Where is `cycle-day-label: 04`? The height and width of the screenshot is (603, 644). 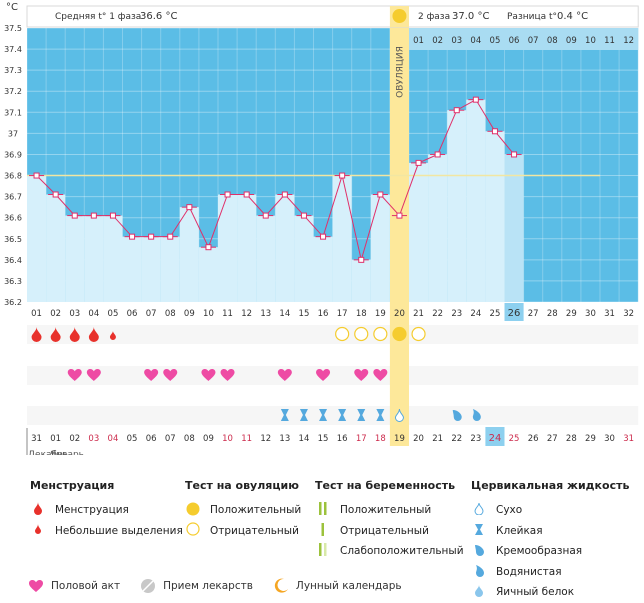 cycle-day-label: 04 is located at coordinates (93, 314).